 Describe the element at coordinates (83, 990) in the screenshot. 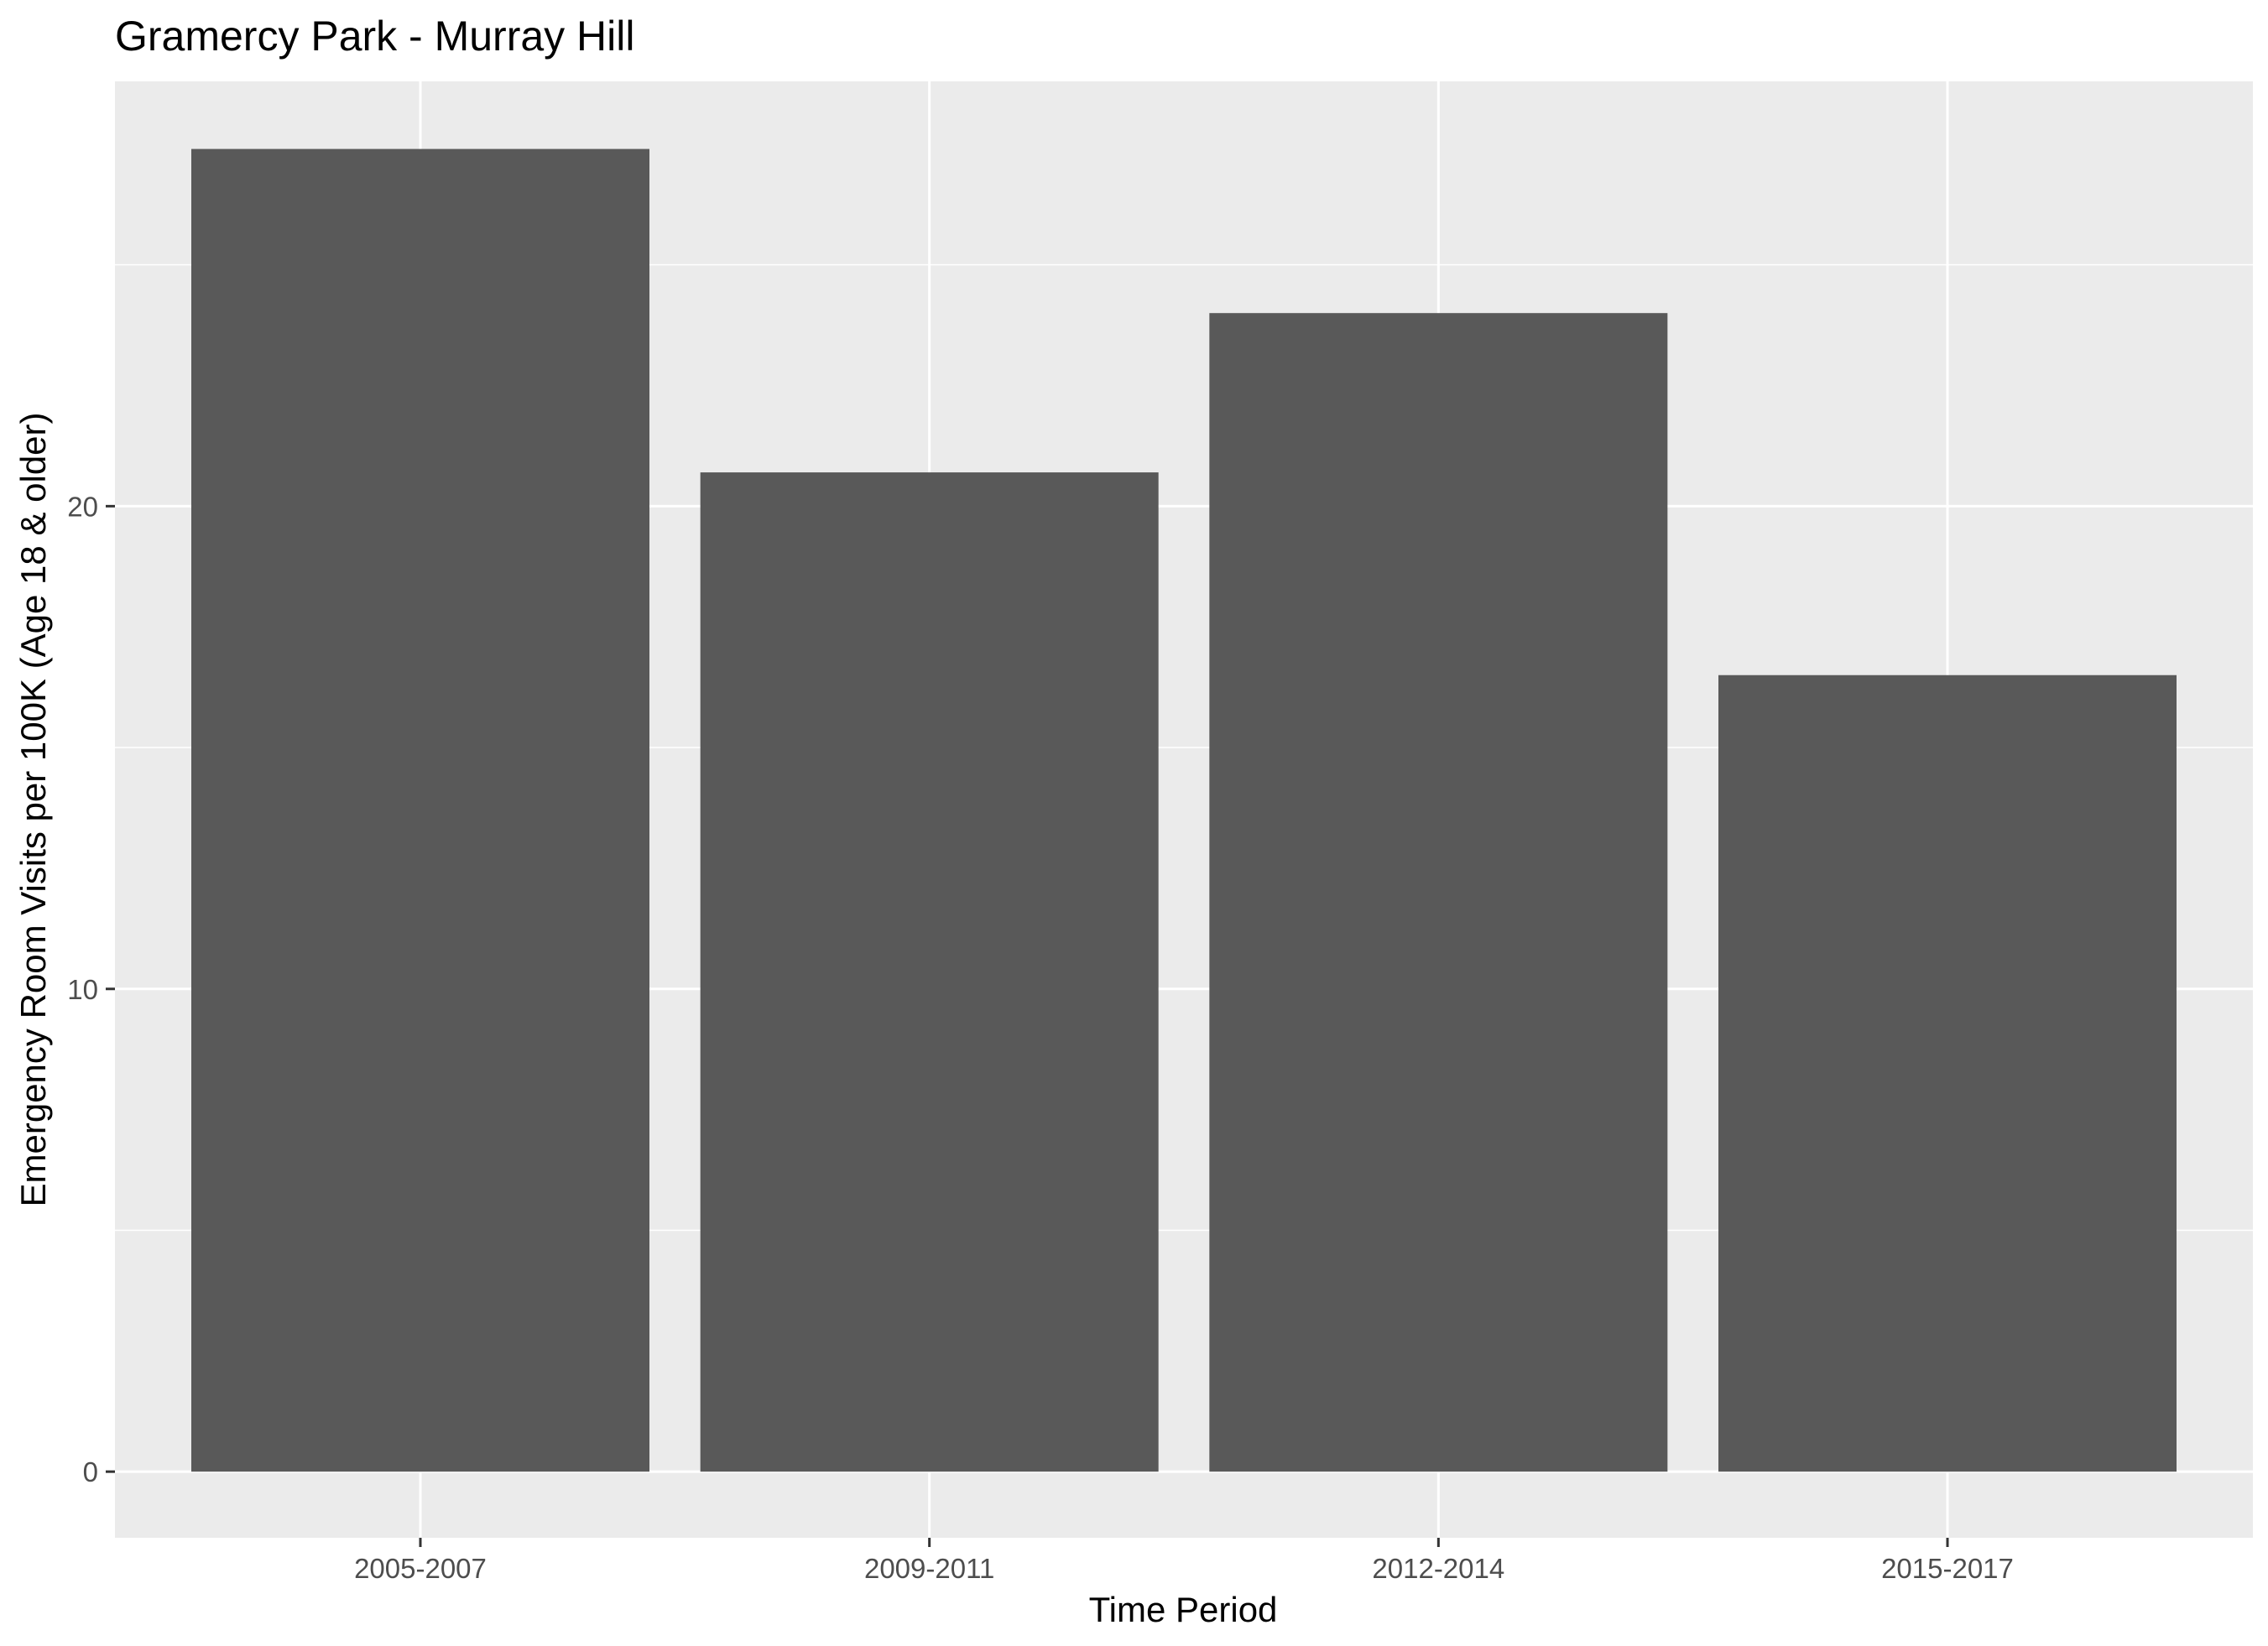

I see `y-tick-label: 10` at that location.